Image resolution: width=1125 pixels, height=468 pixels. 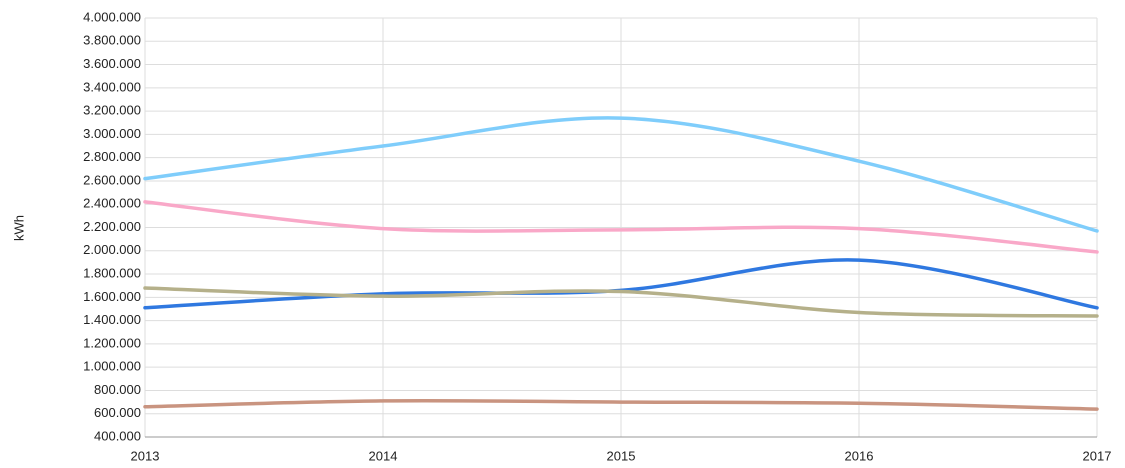 What do you see at coordinates (112, 16) in the screenshot?
I see `y-tick-label: 4.000.000` at bounding box center [112, 16].